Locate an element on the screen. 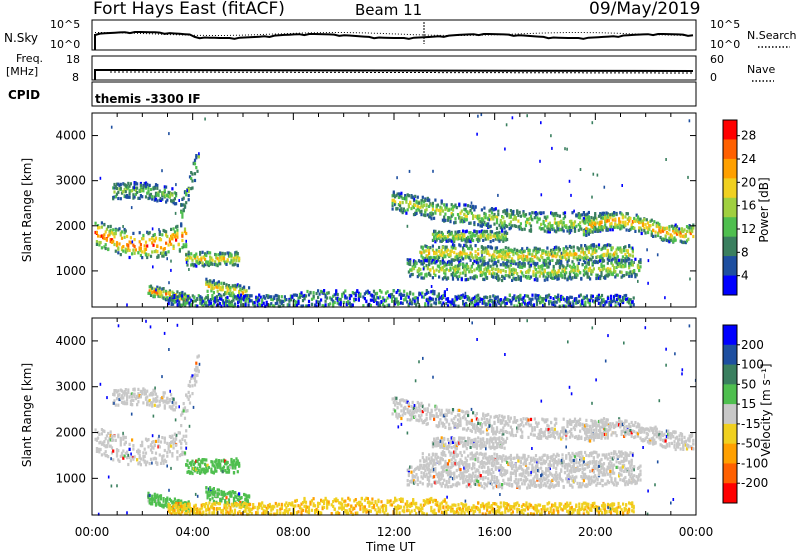 Image resolution: width=800 pixels, height=554 pixels. nsky-tick-low: 10^0 is located at coordinates (65, 44).